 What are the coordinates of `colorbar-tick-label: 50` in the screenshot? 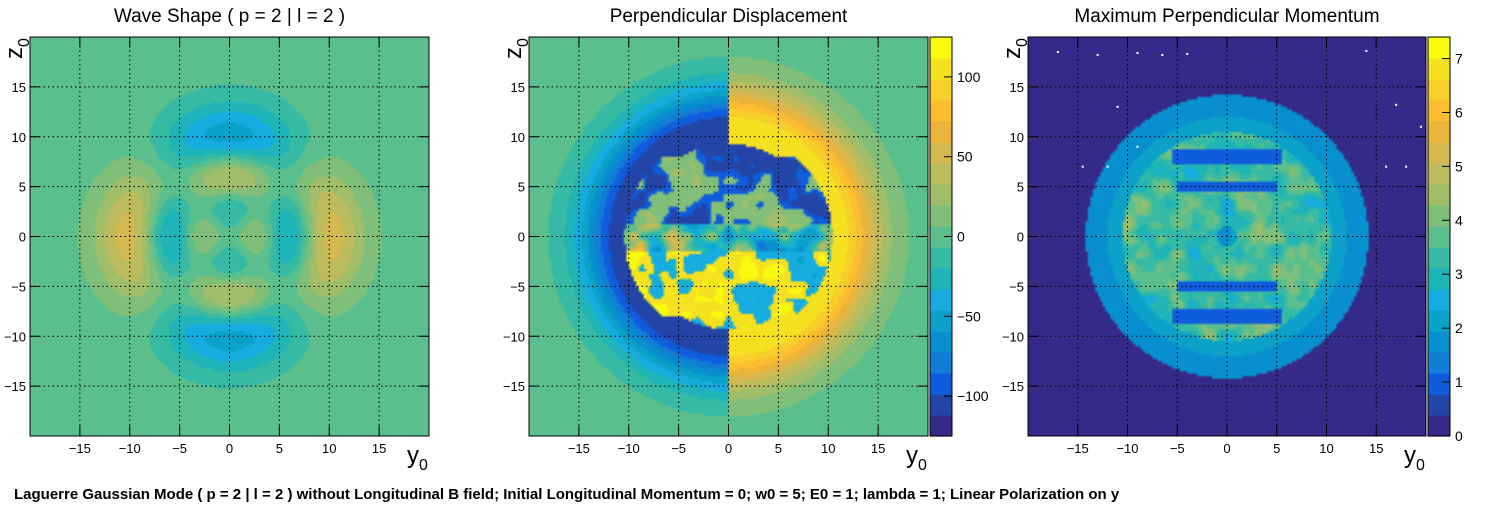 It's located at (965, 157).